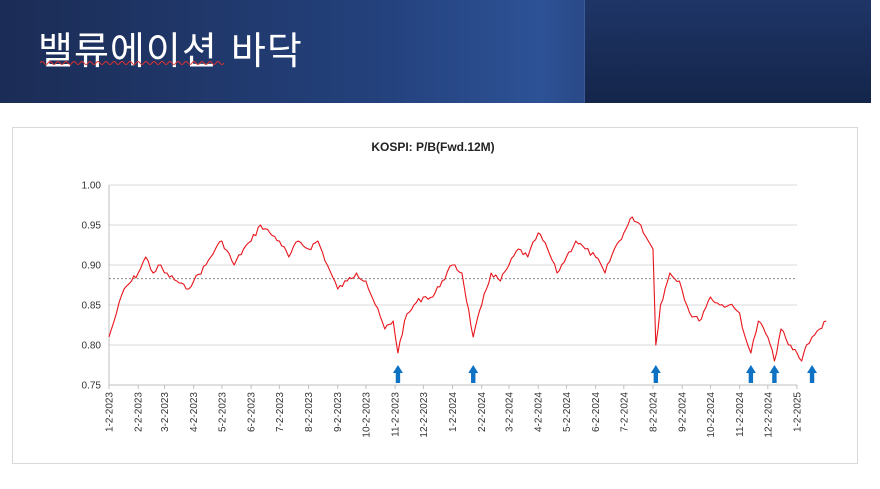  I want to click on chart-title: KOSPI: P/B(Fwd.12M), so click(432, 147).